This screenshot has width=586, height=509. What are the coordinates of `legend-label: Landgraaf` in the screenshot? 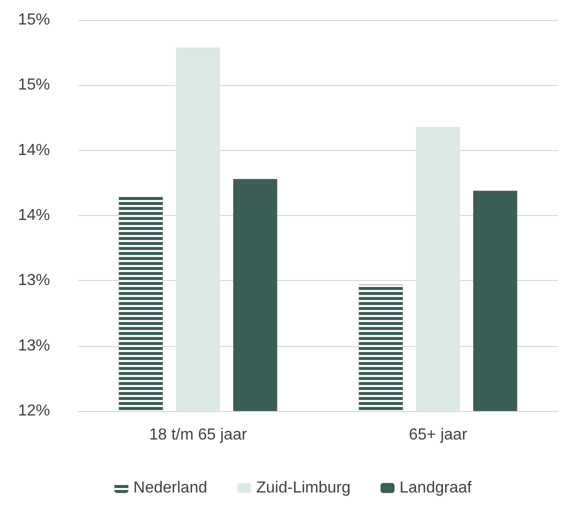 It's located at (436, 488).